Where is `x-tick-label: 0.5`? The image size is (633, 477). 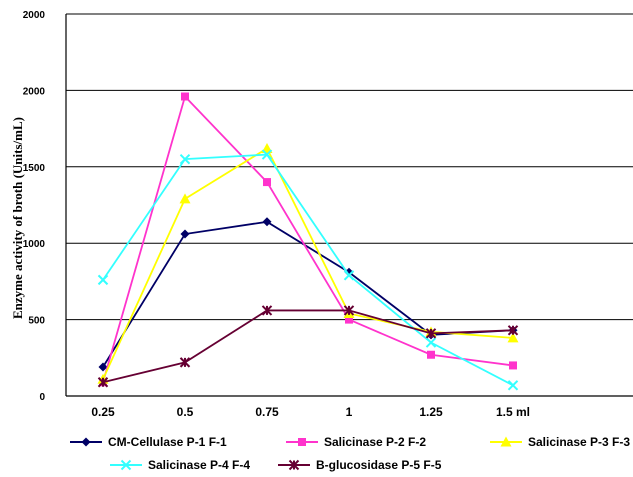 x-tick-label: 0.5 is located at coordinates (185, 412).